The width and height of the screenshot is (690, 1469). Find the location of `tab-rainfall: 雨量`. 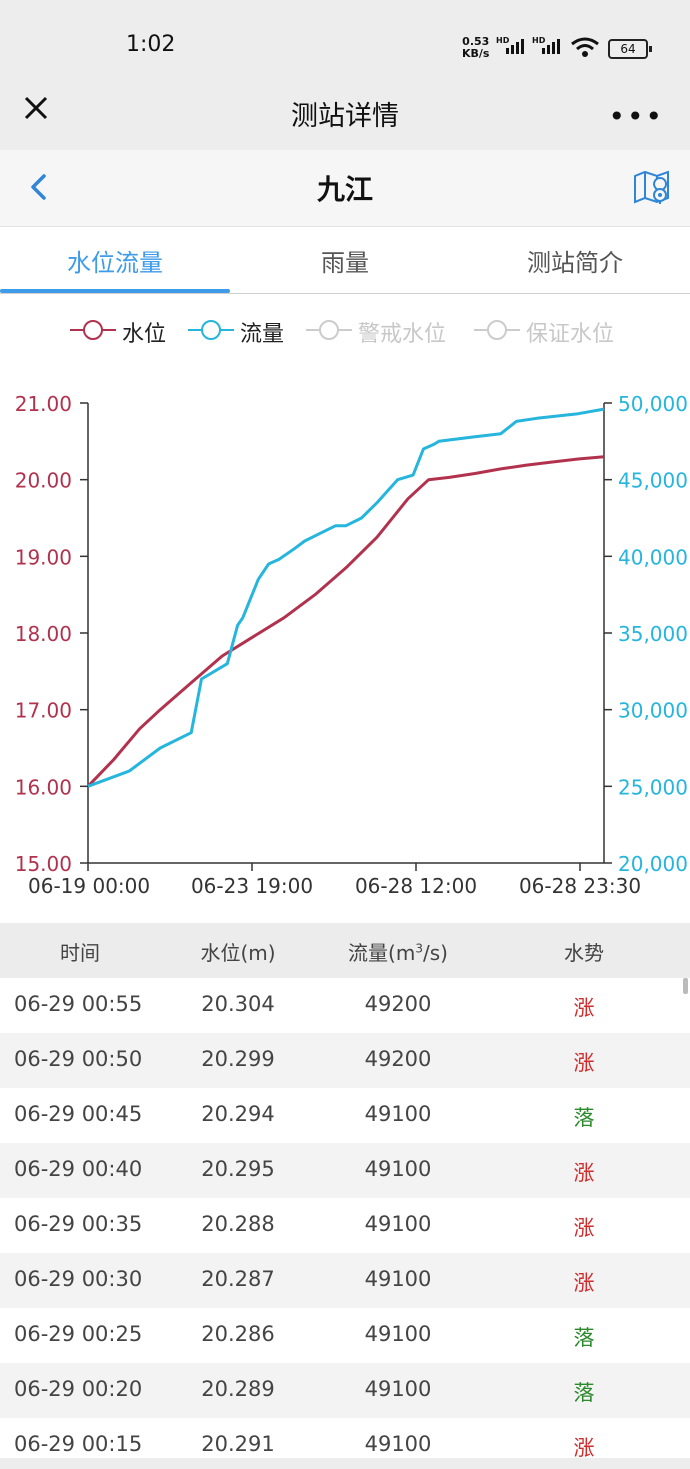

tab-rainfall: 雨量 is located at coordinates (345, 263).